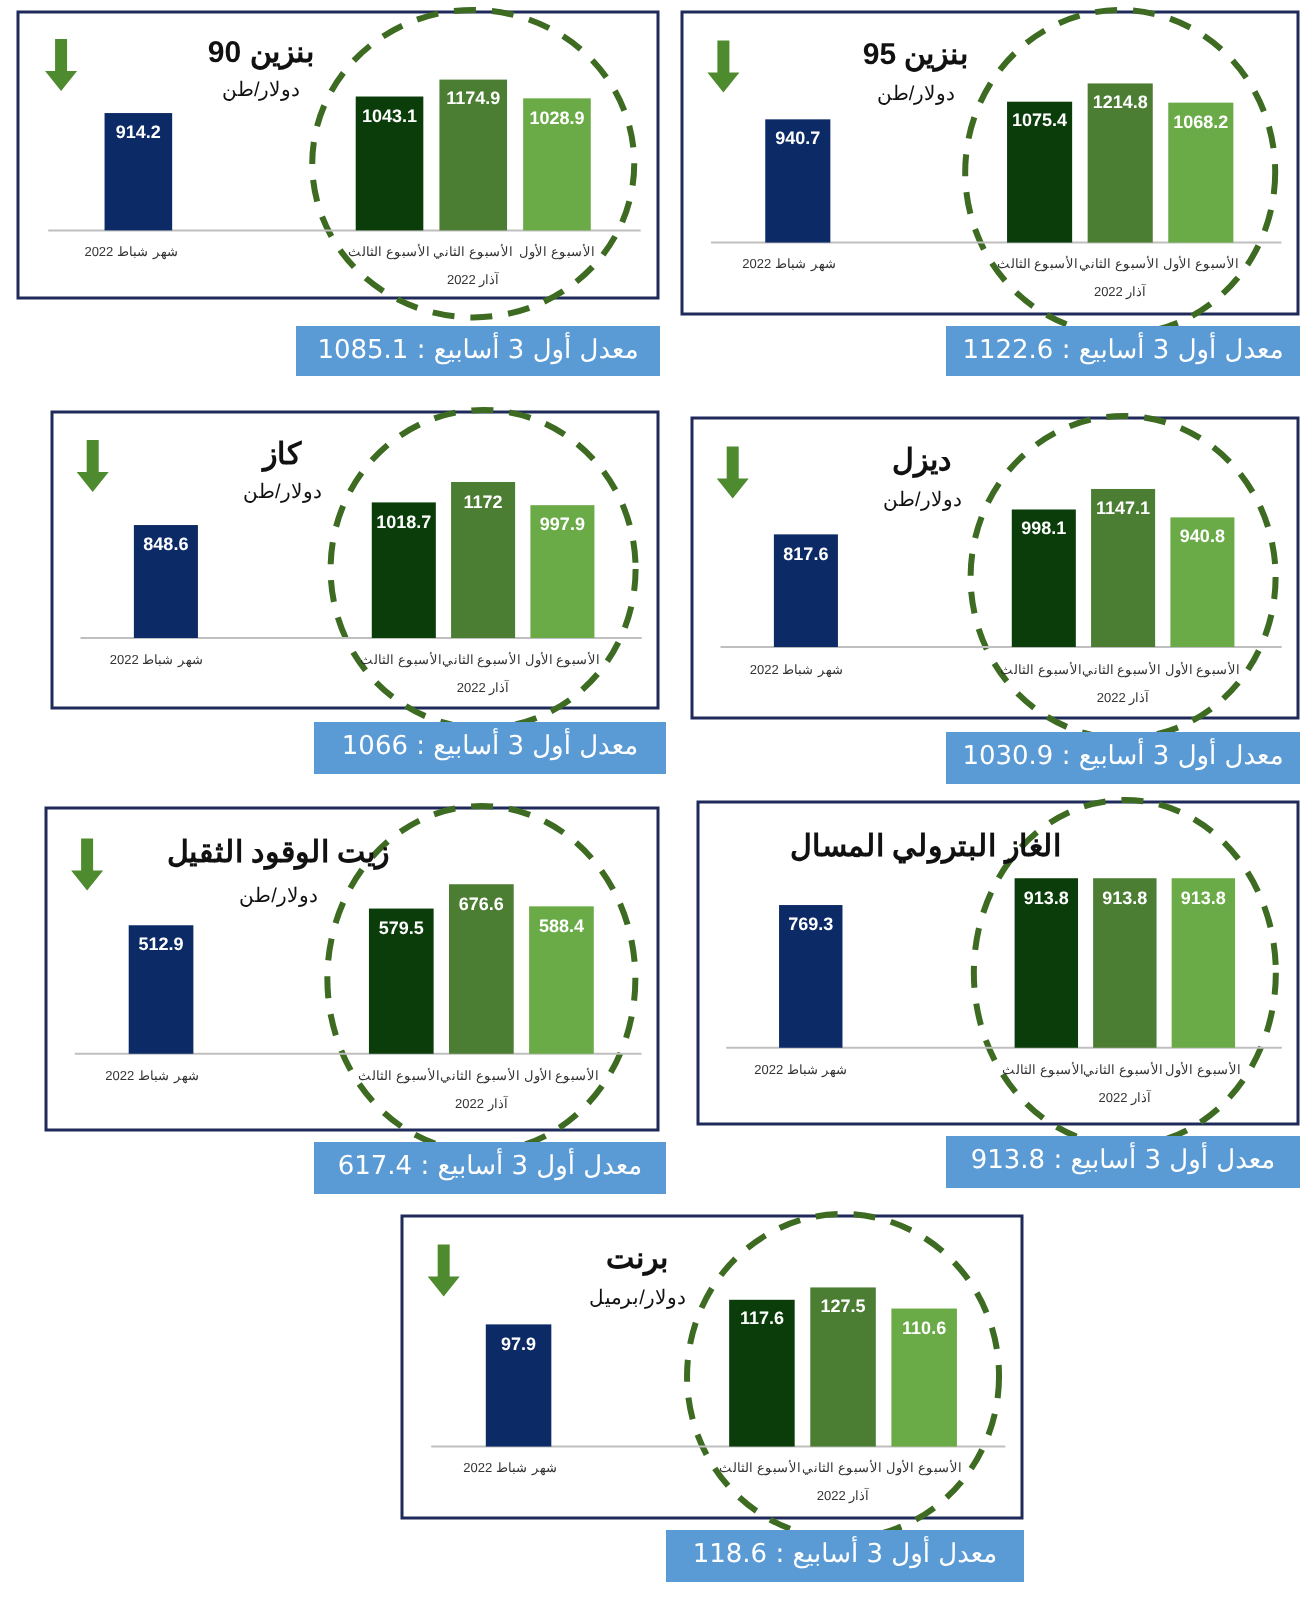 This screenshot has height=1610, width=1314. I want to click on data-label: 1075.4, so click(1040, 121).